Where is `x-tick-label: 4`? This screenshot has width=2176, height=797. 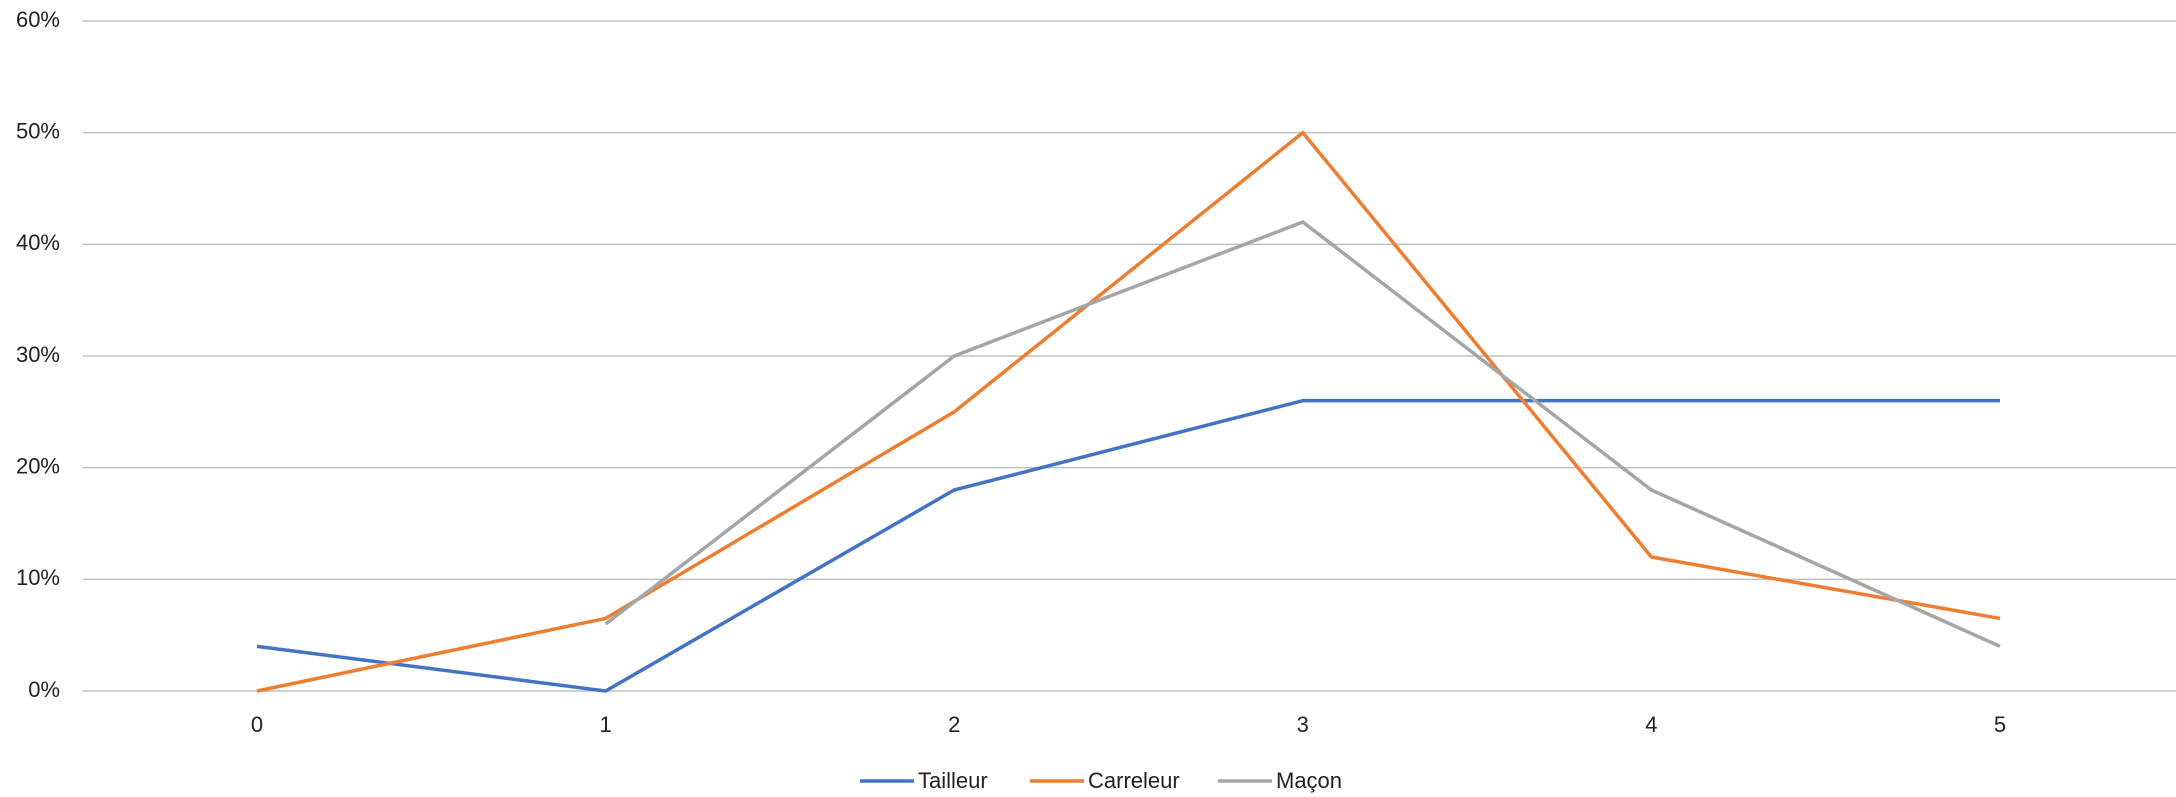
x-tick-label: 4 is located at coordinates (1651, 724).